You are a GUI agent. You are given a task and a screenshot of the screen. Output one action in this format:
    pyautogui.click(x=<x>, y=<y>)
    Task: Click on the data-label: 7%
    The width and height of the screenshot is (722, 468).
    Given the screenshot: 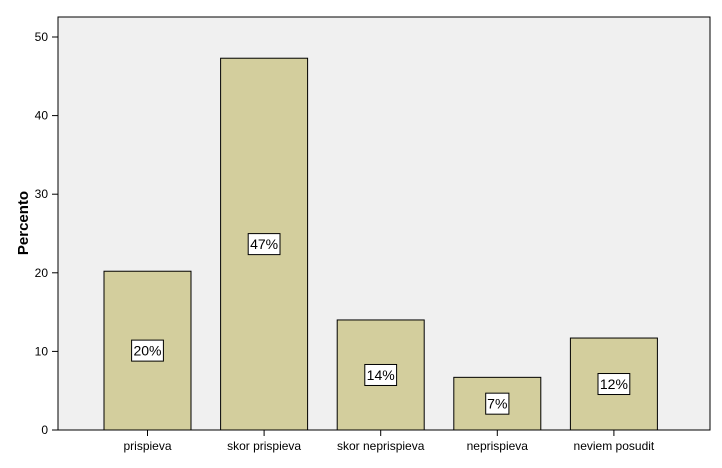 What is the action you would take?
    pyautogui.click(x=497, y=404)
    